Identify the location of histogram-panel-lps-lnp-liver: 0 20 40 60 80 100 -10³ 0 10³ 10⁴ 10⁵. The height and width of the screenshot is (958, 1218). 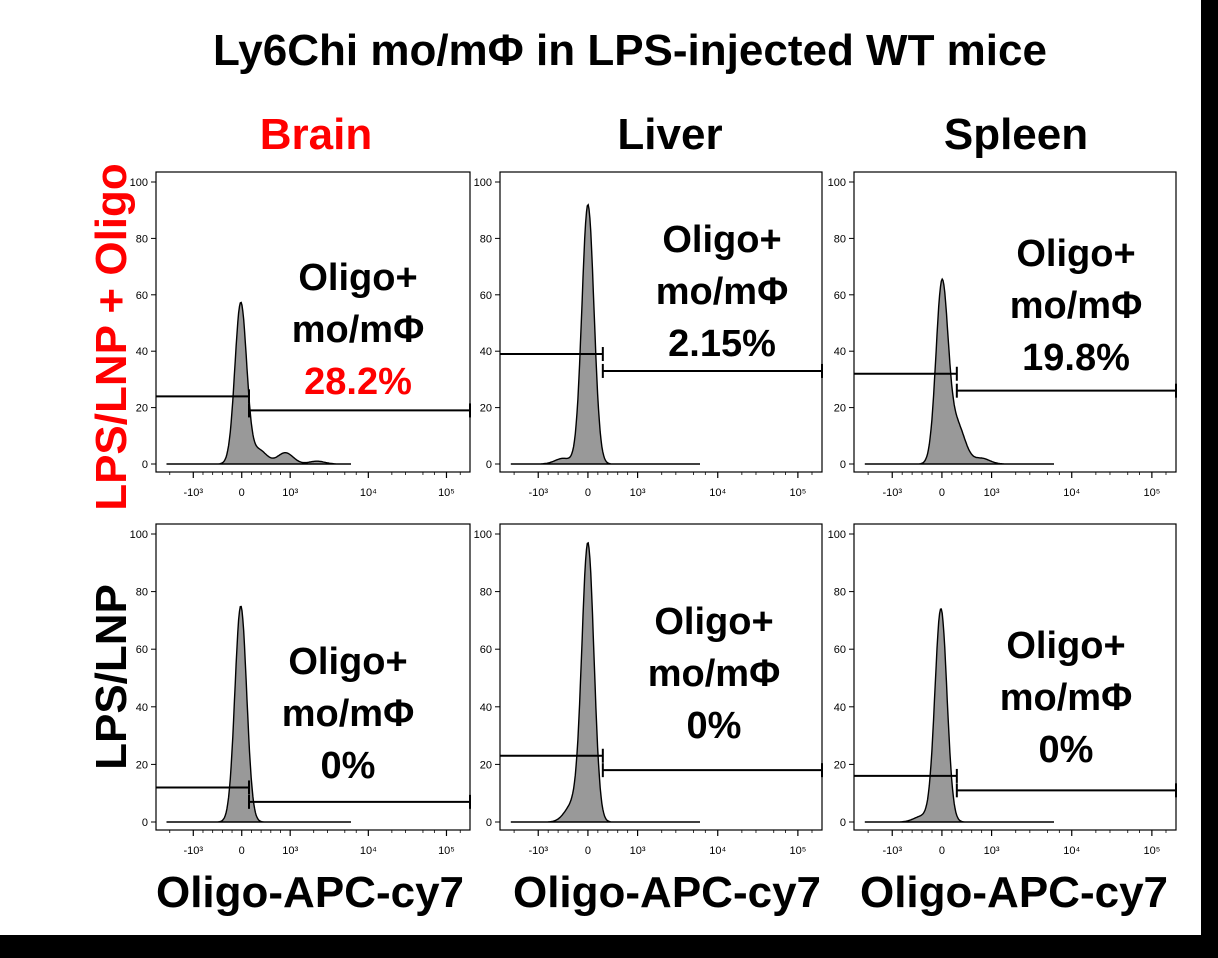
(648, 690).